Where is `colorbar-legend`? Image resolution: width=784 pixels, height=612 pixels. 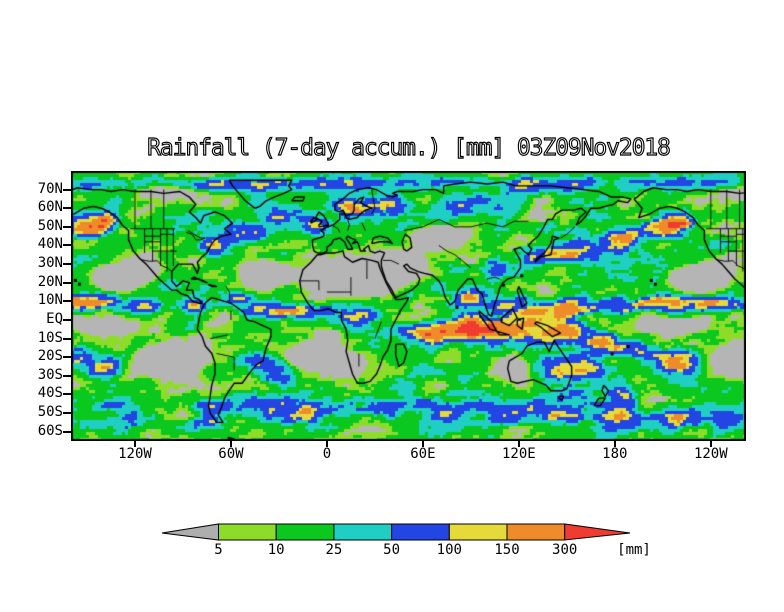 colorbar-legend is located at coordinates (396, 532).